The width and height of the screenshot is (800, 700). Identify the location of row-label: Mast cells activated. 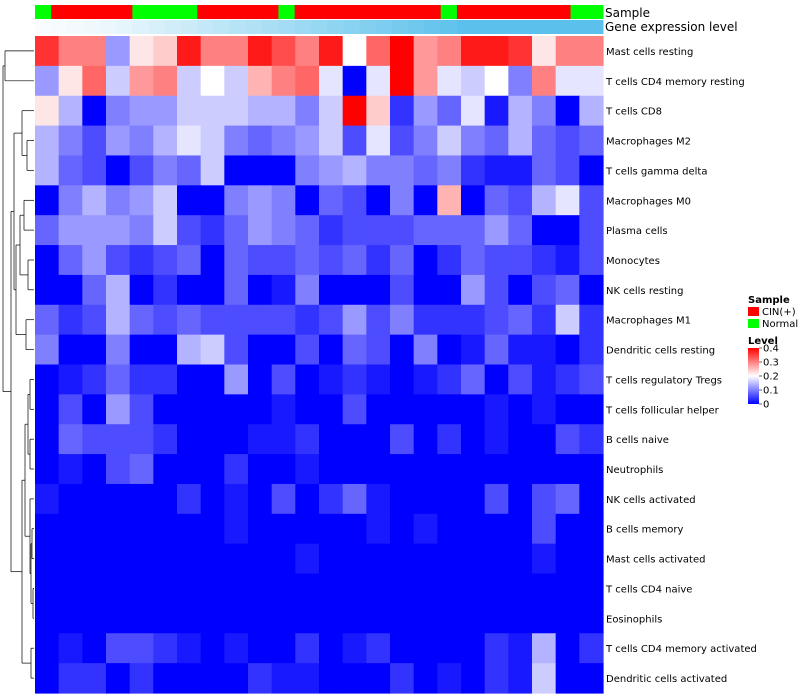
(655, 560).